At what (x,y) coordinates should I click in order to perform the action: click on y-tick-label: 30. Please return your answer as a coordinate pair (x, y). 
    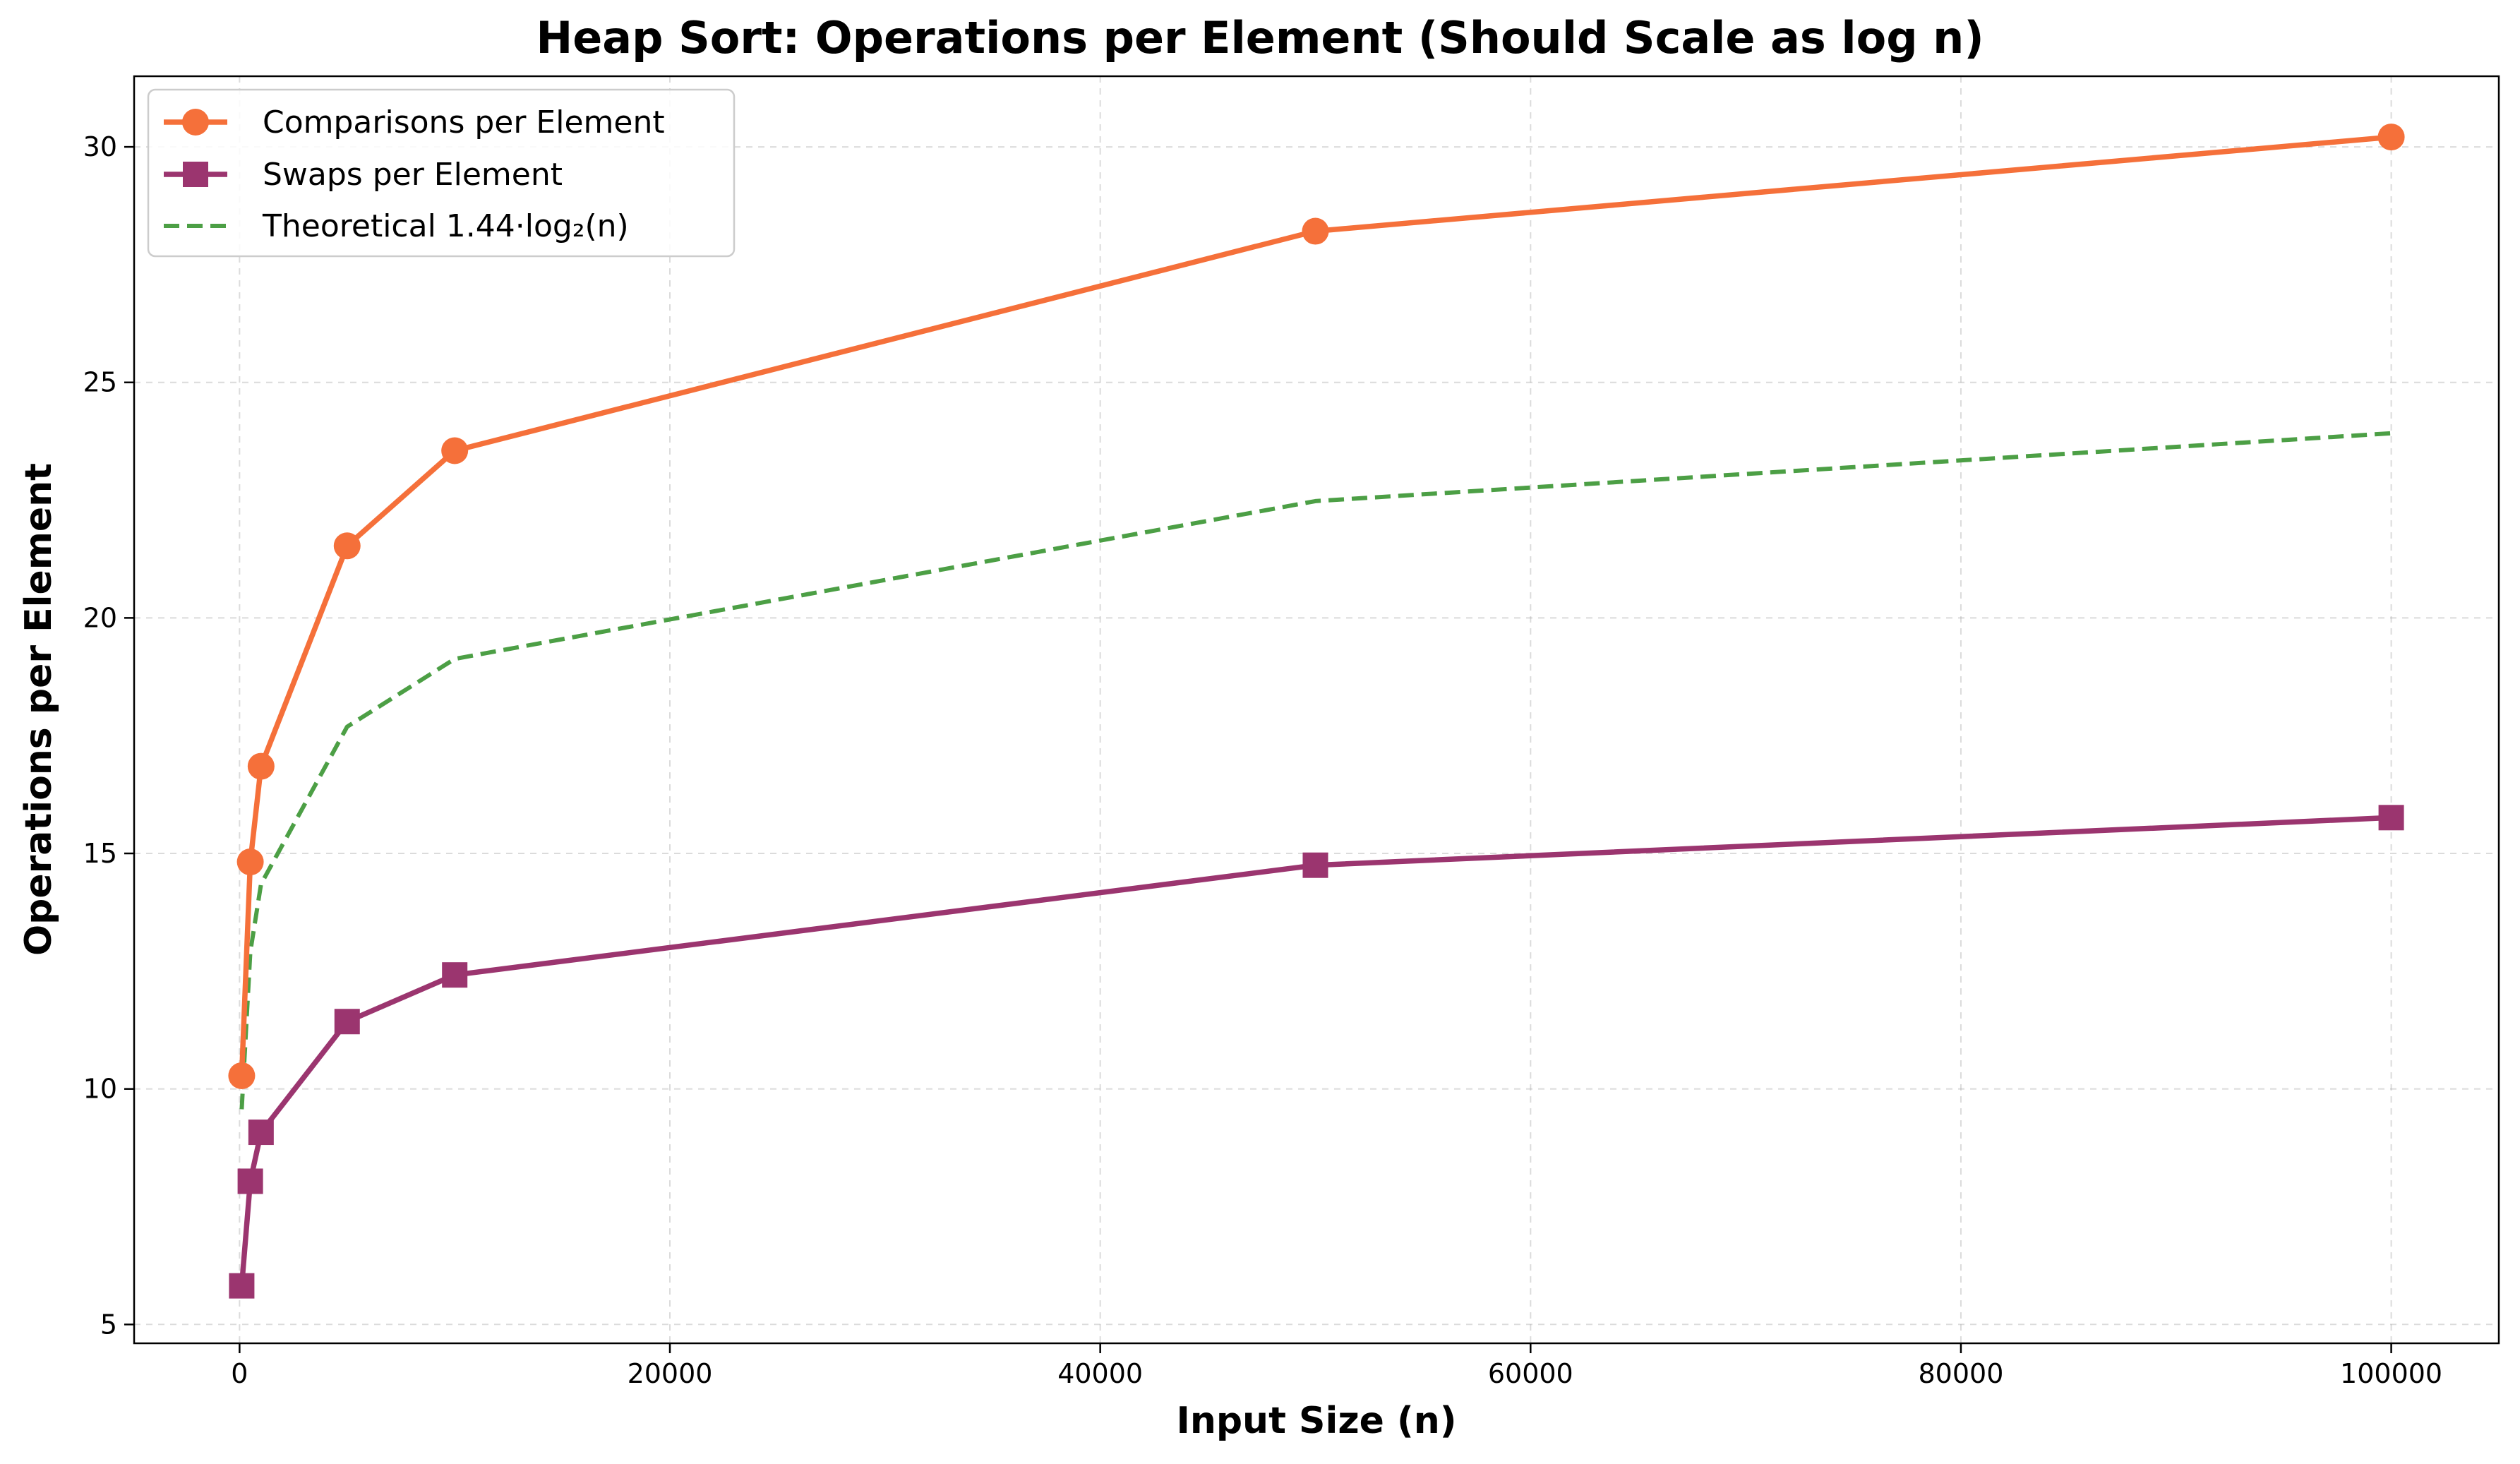
    Looking at the image, I should click on (100, 147).